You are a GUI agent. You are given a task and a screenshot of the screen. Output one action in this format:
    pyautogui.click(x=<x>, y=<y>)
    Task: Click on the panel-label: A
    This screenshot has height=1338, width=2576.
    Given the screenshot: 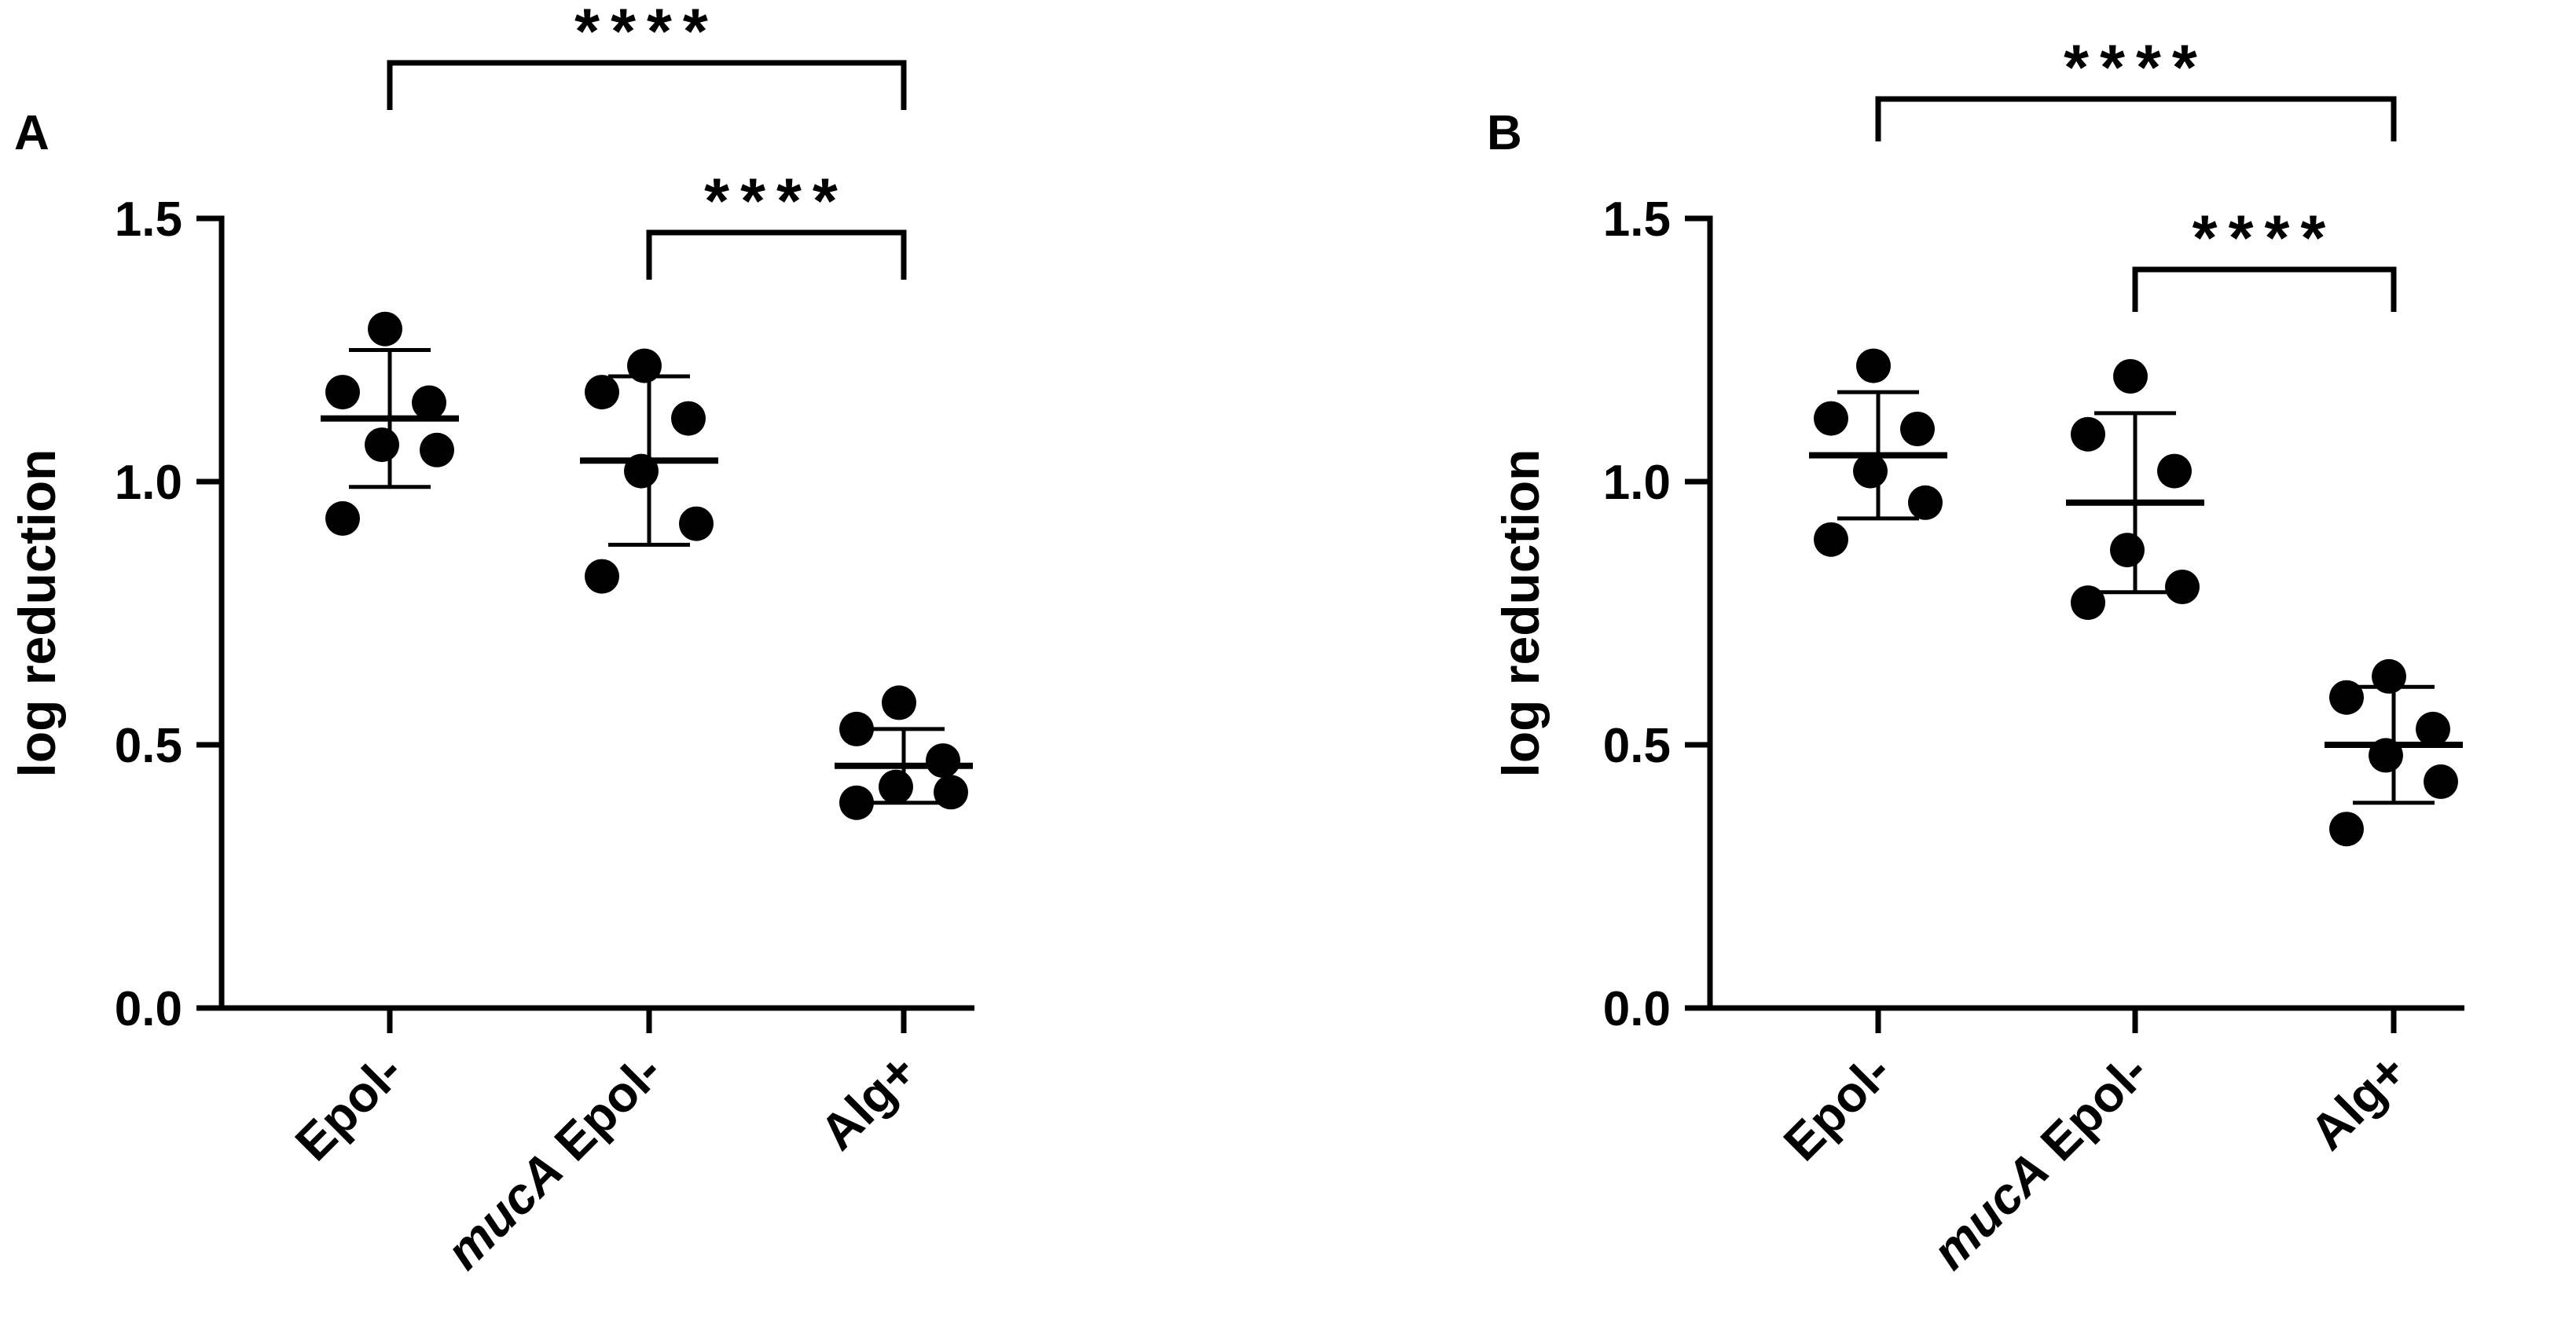 What is the action you would take?
    pyautogui.click(x=32, y=133)
    